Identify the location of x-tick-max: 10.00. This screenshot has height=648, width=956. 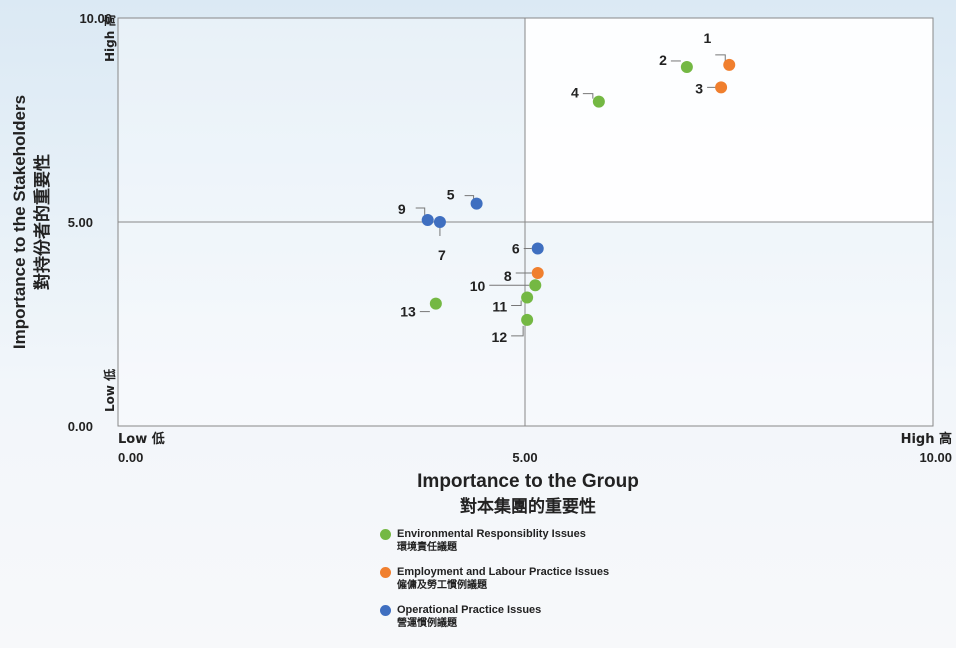
(935, 457).